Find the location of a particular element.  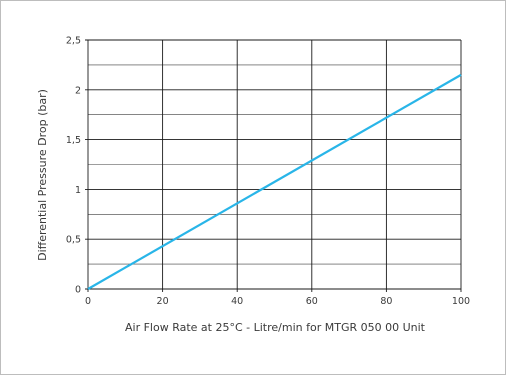

y-axis-label: Differential Pressure Drop (bar) is located at coordinates (42, 175).